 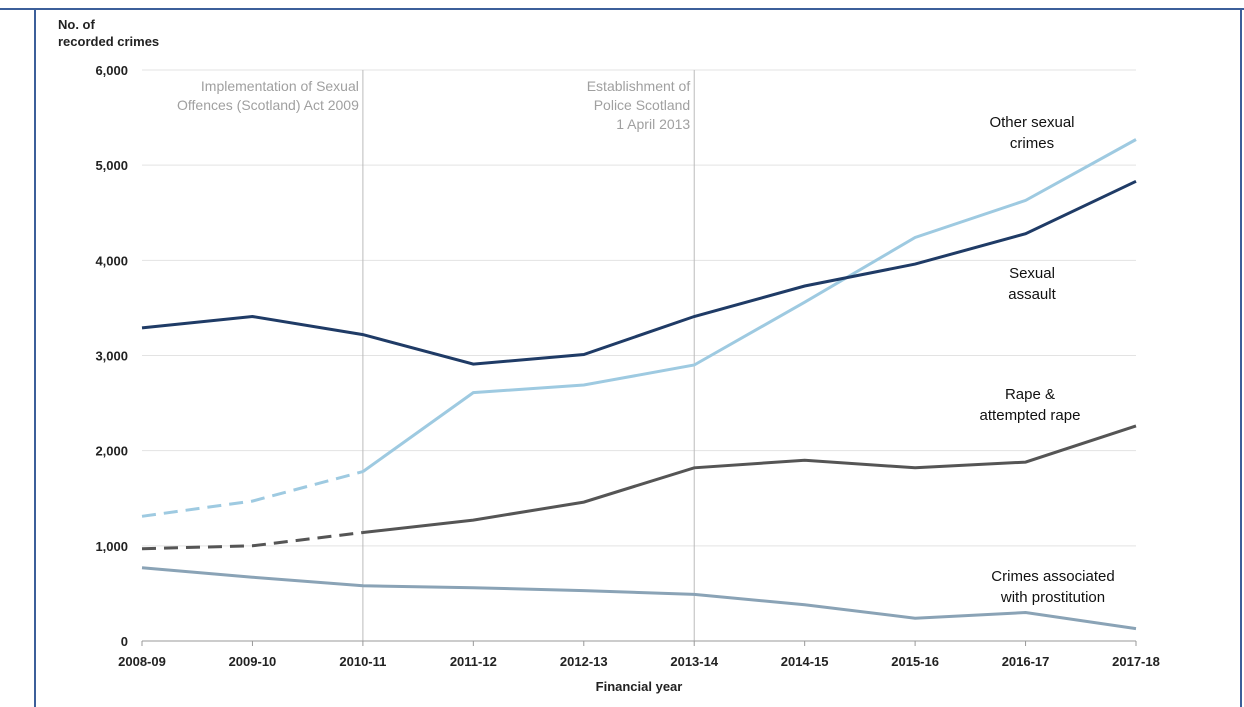 I want to click on series-label-line: assault, so click(x=1032, y=294).